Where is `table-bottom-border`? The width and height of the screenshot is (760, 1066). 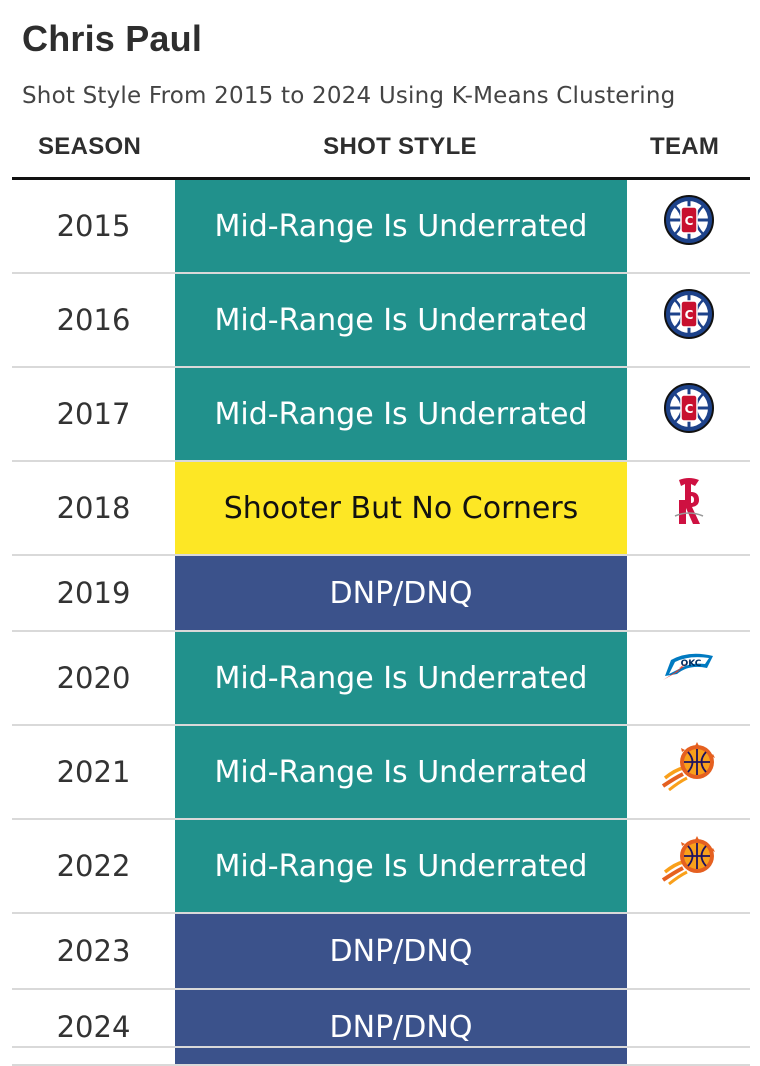 table-bottom-border is located at coordinates (381, 1047).